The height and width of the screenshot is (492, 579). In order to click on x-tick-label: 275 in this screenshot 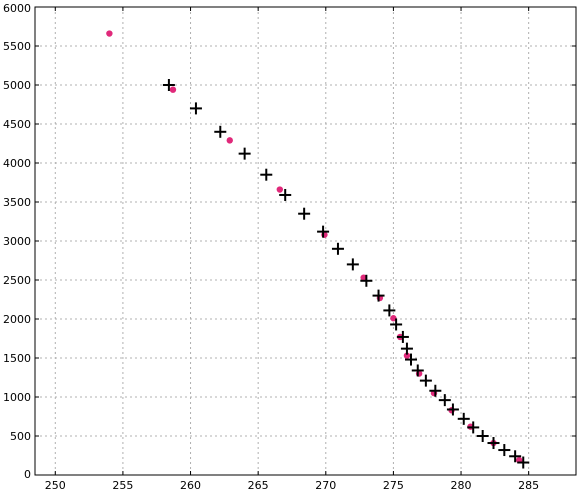, I will do `click(393, 485)`.